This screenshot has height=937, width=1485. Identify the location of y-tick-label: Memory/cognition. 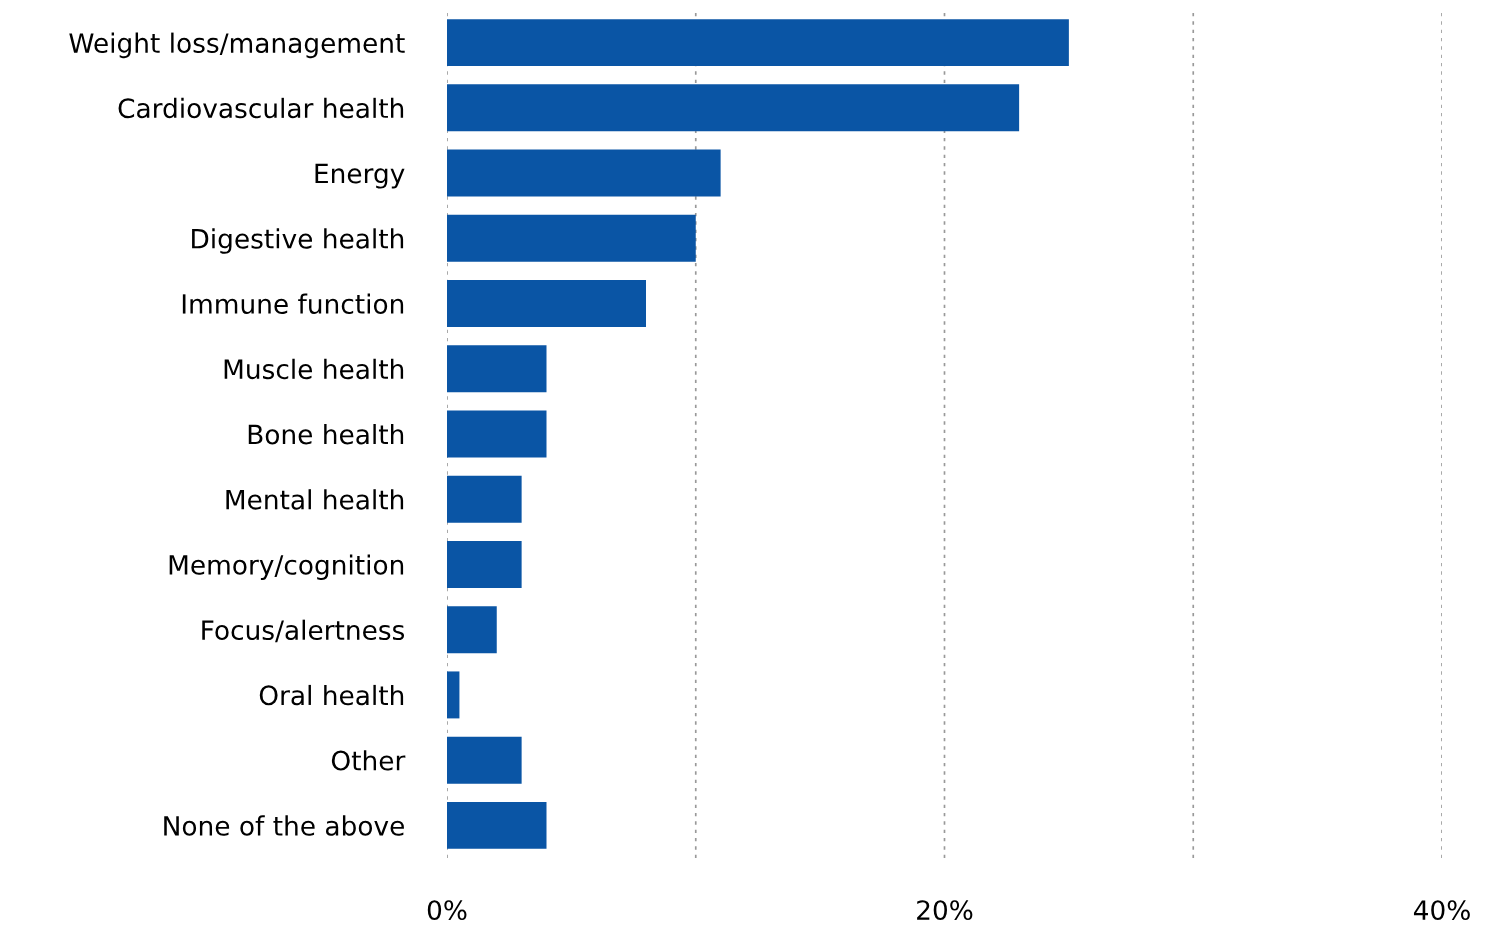
(286, 567).